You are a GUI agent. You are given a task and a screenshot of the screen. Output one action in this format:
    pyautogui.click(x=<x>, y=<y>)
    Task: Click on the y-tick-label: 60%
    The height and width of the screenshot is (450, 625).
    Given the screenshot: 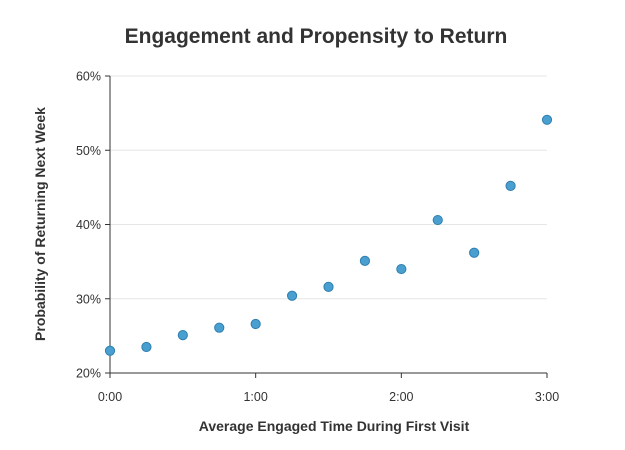 What is the action you would take?
    pyautogui.click(x=88, y=77)
    